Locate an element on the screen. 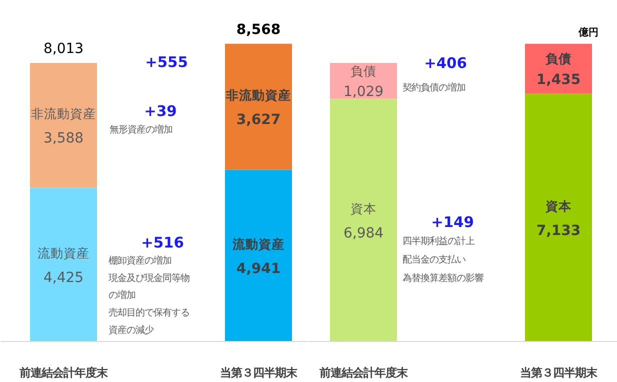  annotation: 四半期利益の計上 is located at coordinates (438, 241).